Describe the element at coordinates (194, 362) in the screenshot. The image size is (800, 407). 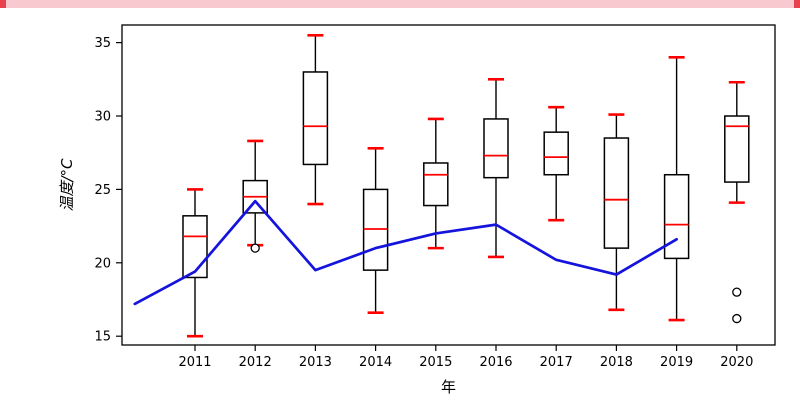
I see `x-tick-label: 2011` at that location.